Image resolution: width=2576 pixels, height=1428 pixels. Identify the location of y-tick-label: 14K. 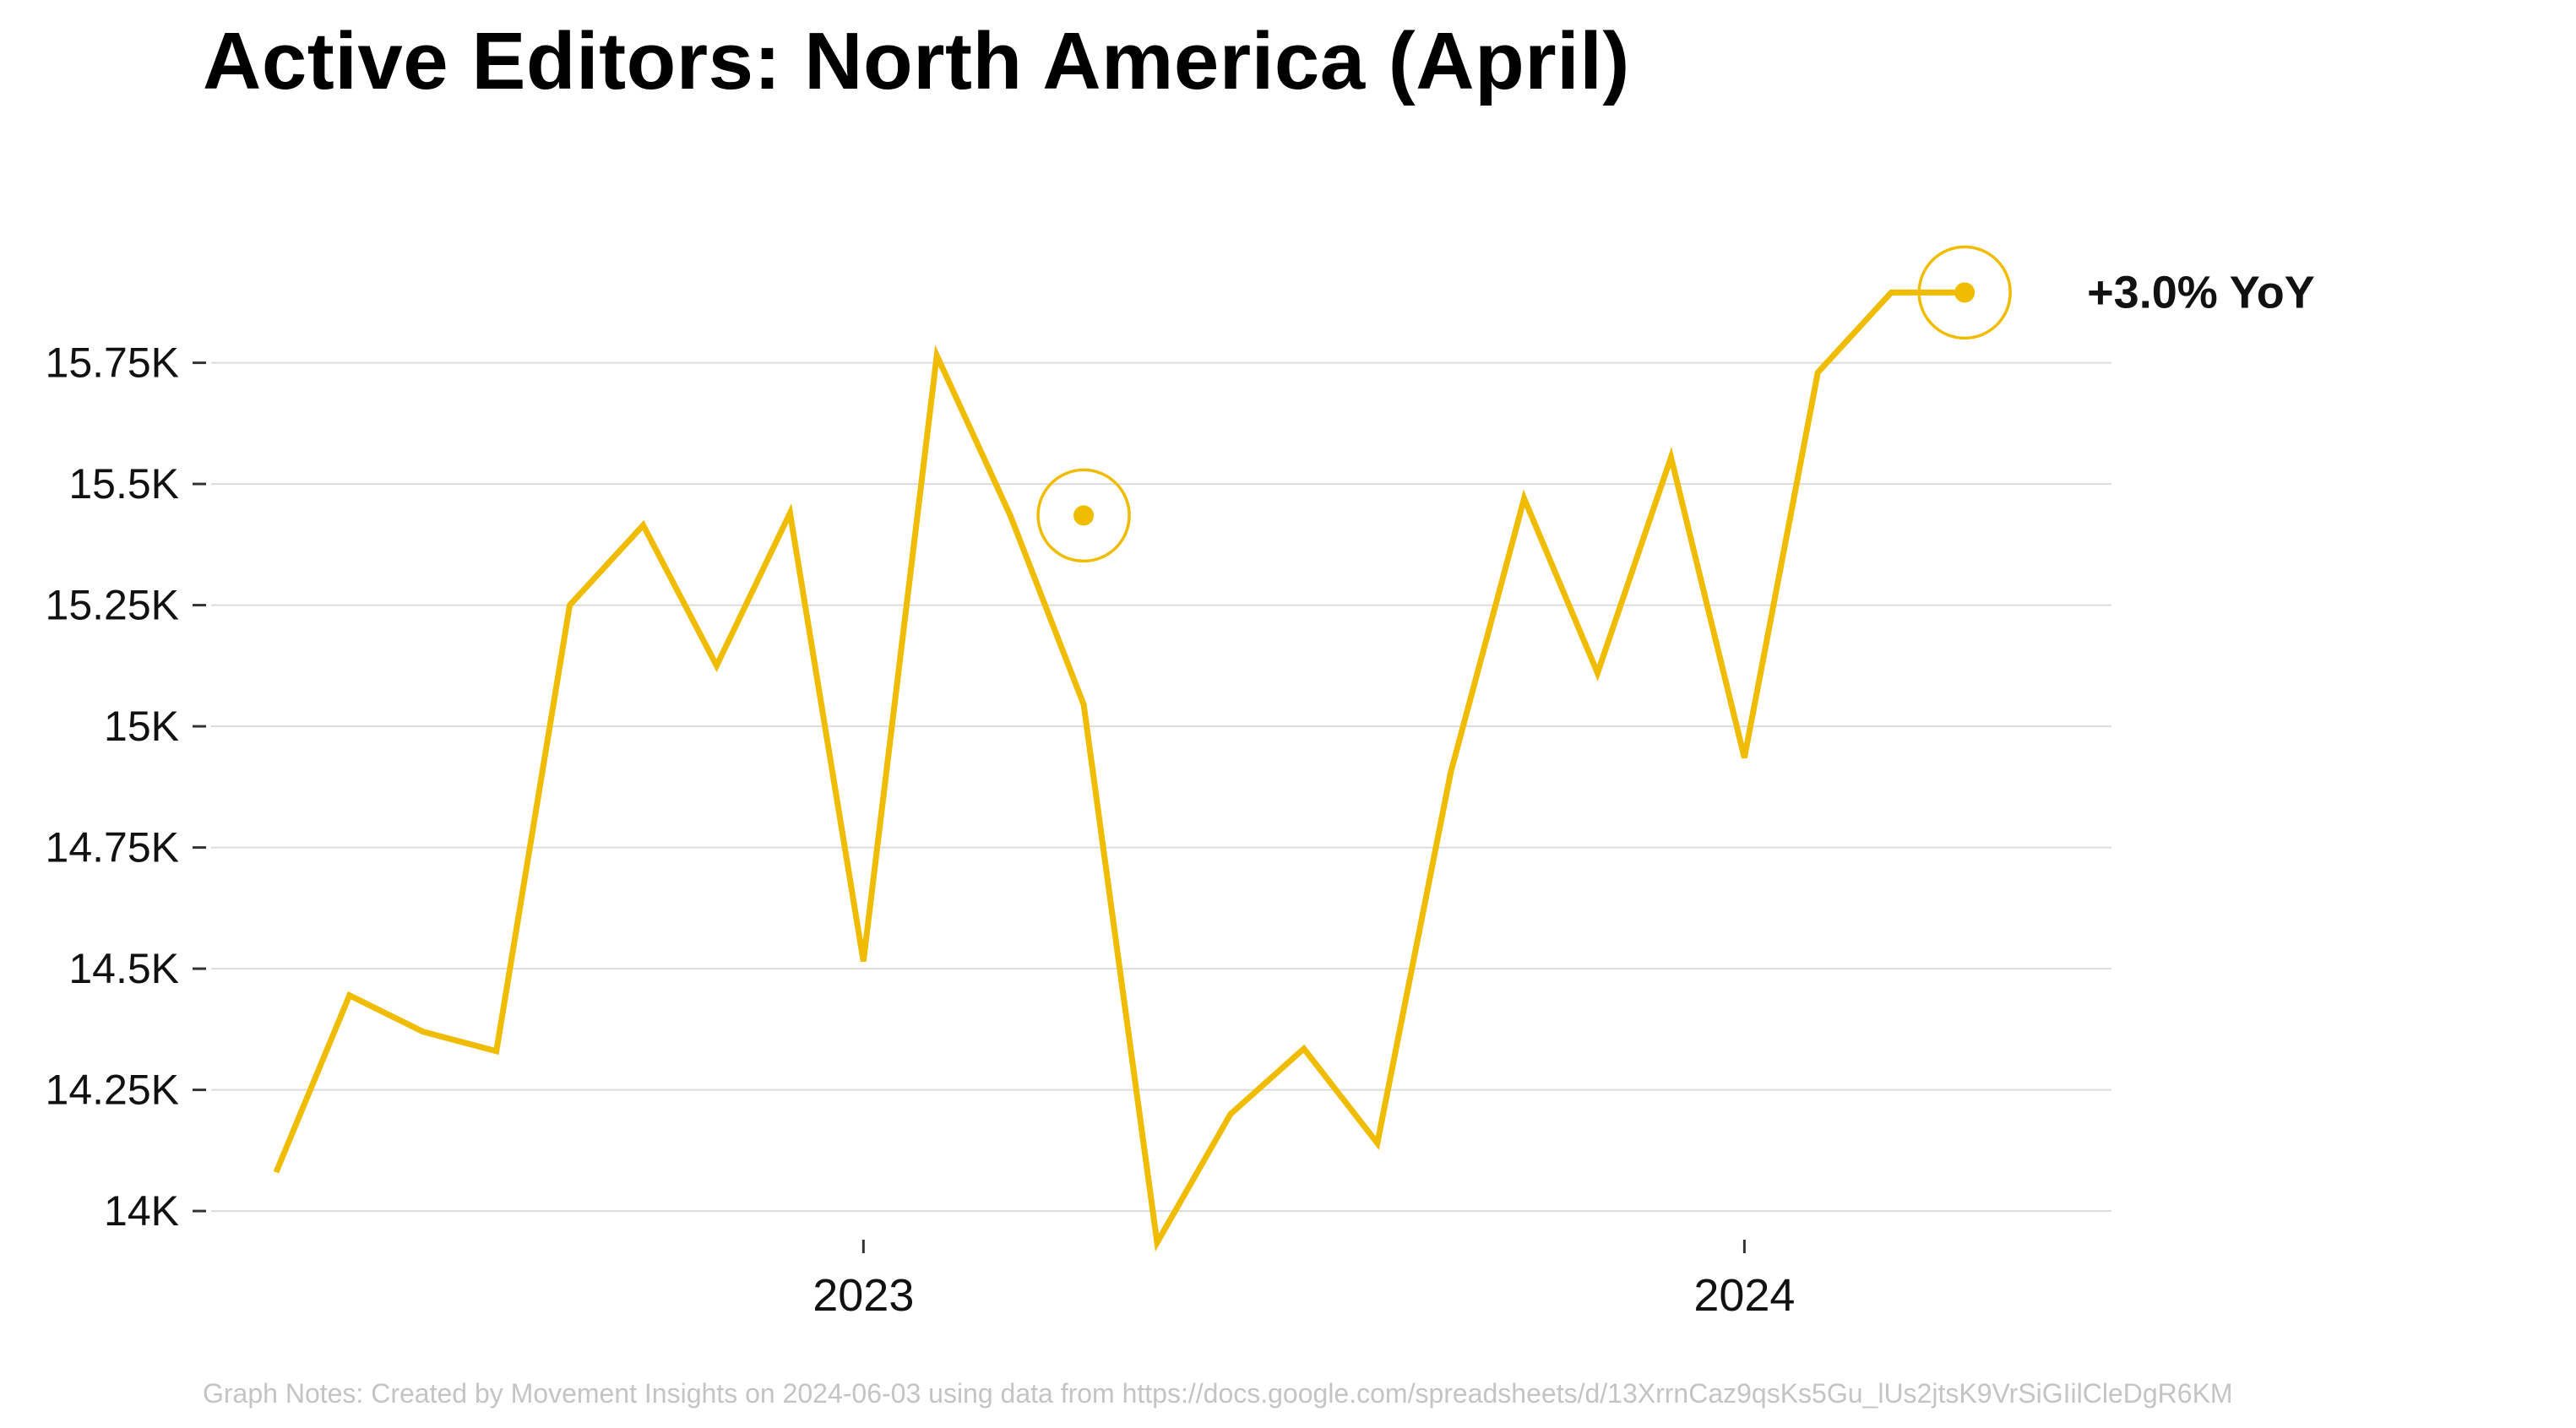
(141, 1211).